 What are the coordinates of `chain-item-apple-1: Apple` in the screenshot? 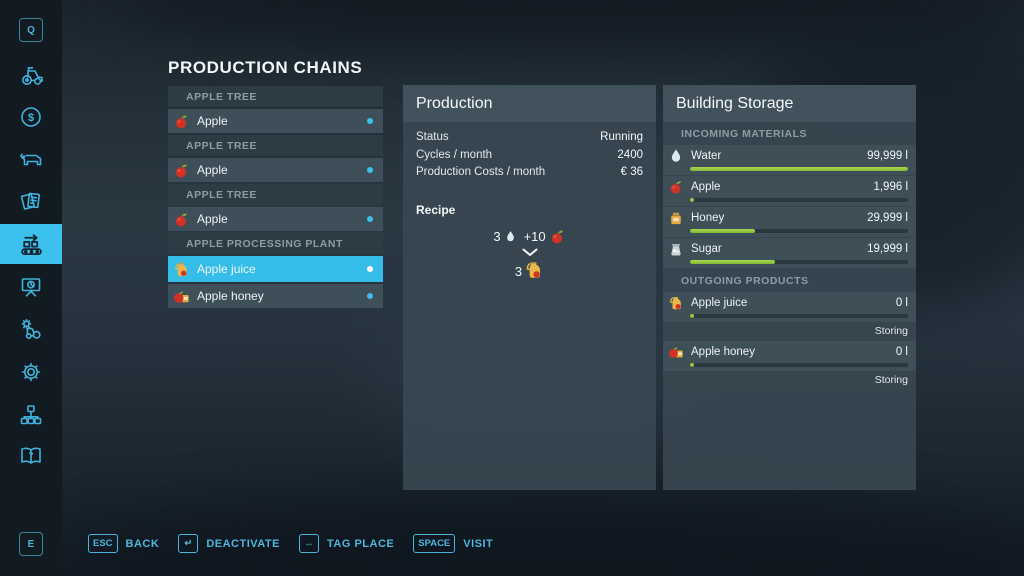 It's located at (275, 121).